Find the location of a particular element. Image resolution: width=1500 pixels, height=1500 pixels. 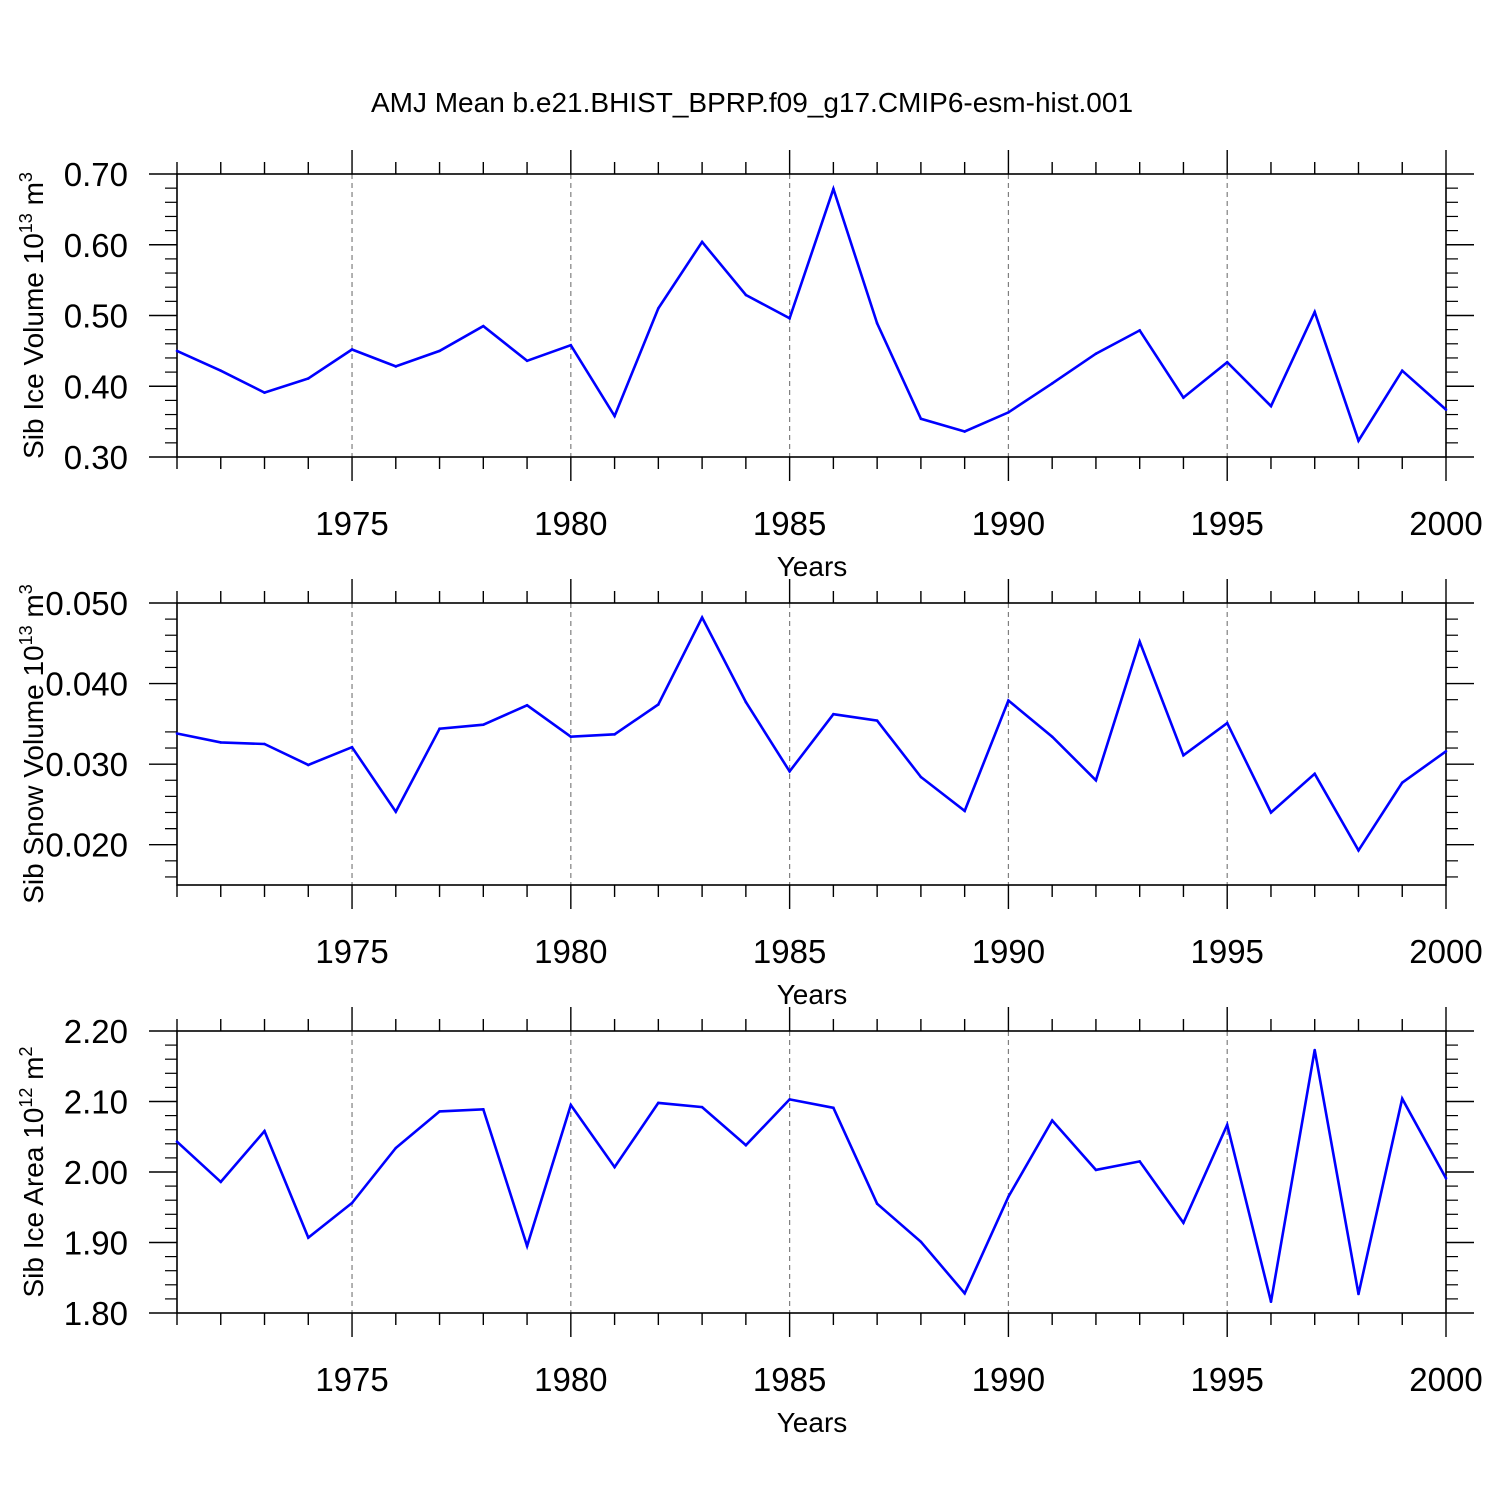

y-tick-label: 0.020 is located at coordinates (86, 845).